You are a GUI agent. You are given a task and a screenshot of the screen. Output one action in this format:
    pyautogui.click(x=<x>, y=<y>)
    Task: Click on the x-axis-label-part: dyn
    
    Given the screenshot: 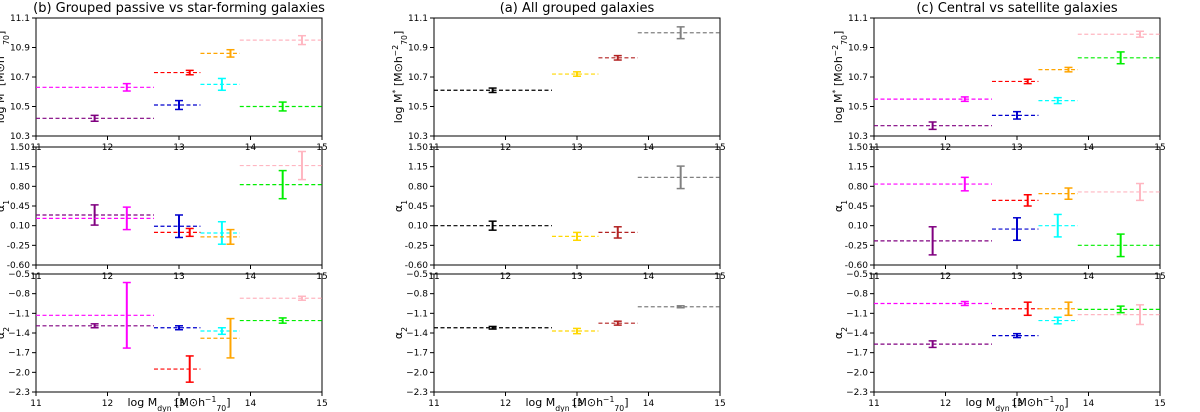 What is the action you would take?
    pyautogui.click(x=1002, y=408)
    